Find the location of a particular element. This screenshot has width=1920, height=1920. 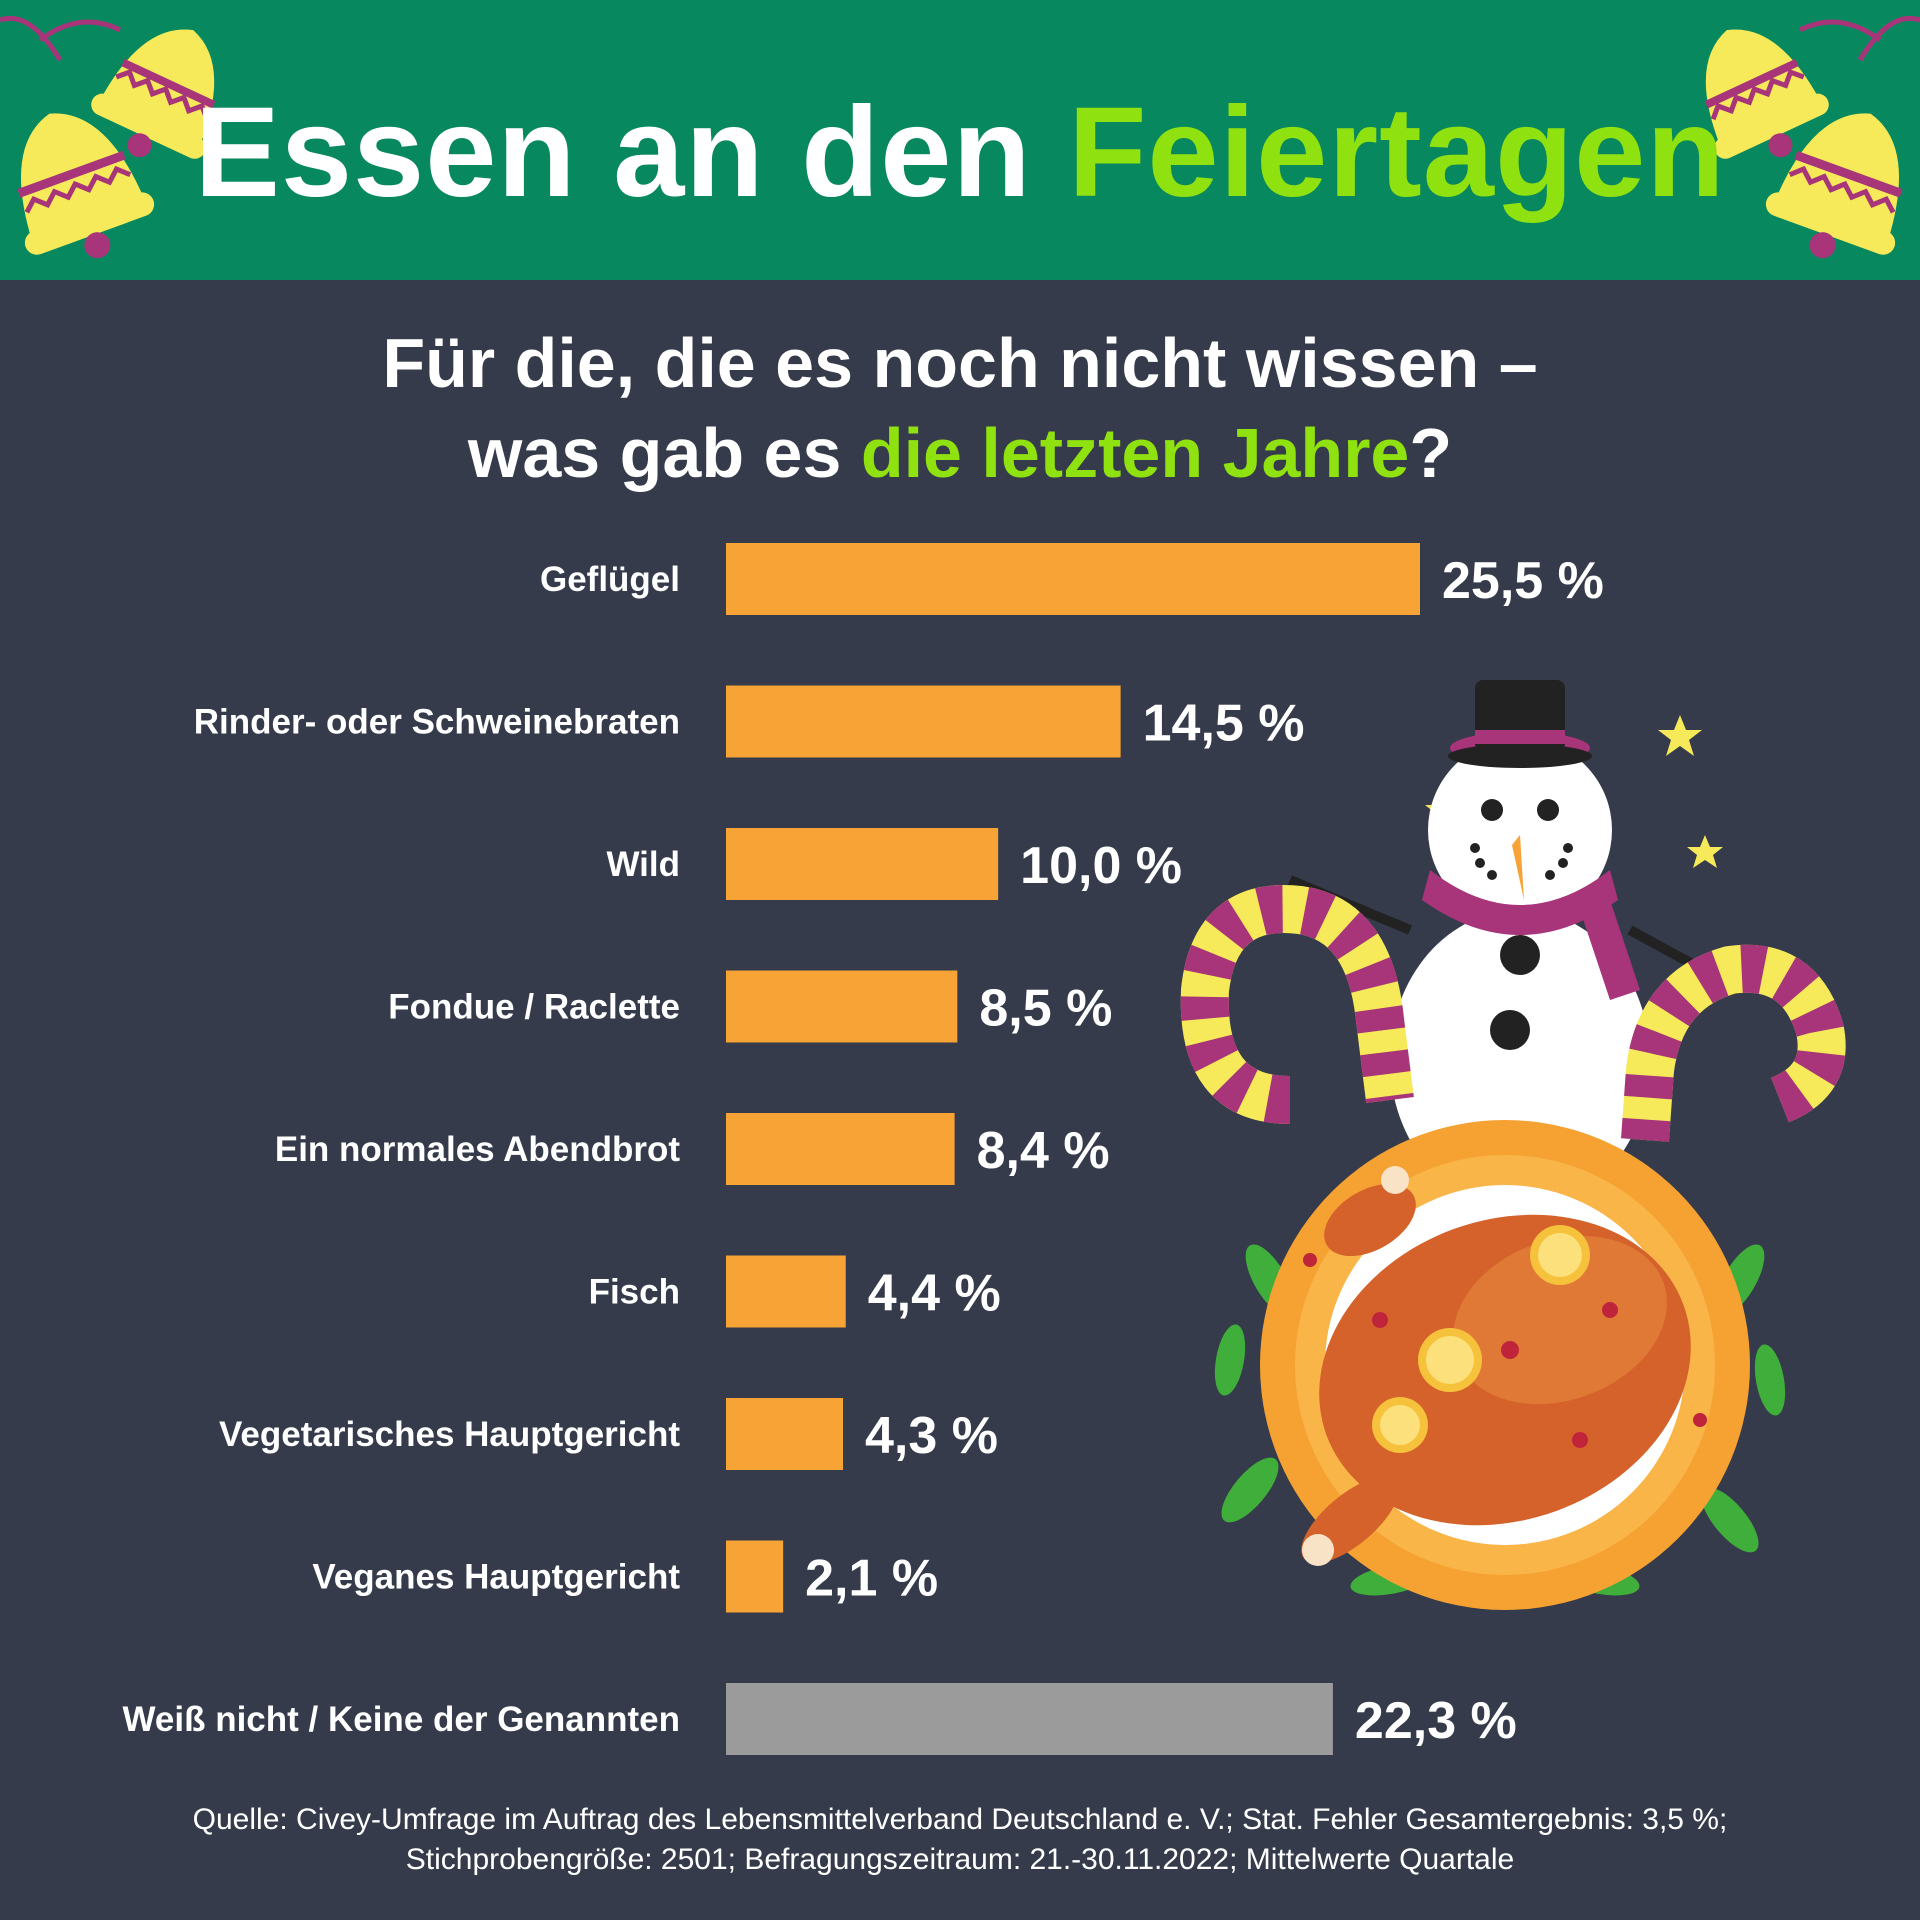

value-label: 10,0 % is located at coordinates (1101, 866).